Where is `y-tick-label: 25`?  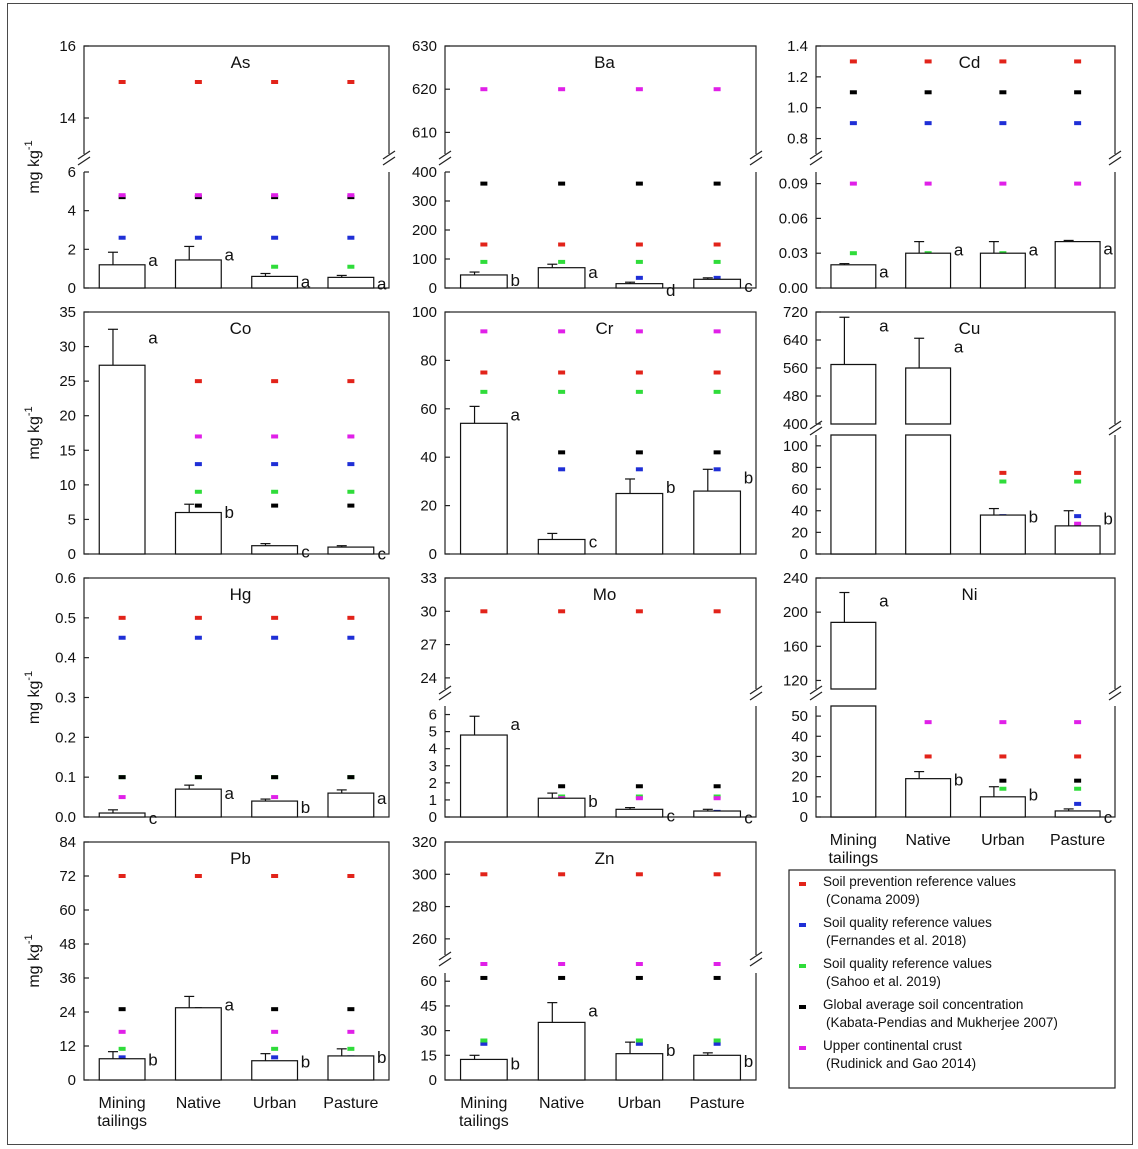 y-tick-label: 25 is located at coordinates (67, 381).